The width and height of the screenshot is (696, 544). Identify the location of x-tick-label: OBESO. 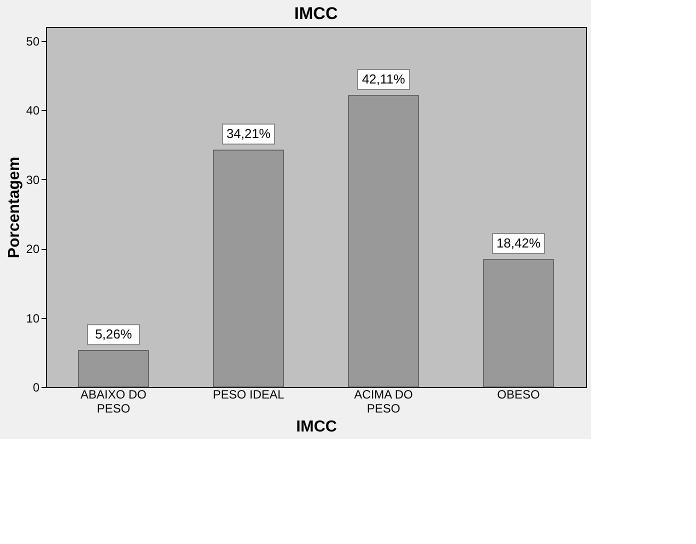
(518, 395).